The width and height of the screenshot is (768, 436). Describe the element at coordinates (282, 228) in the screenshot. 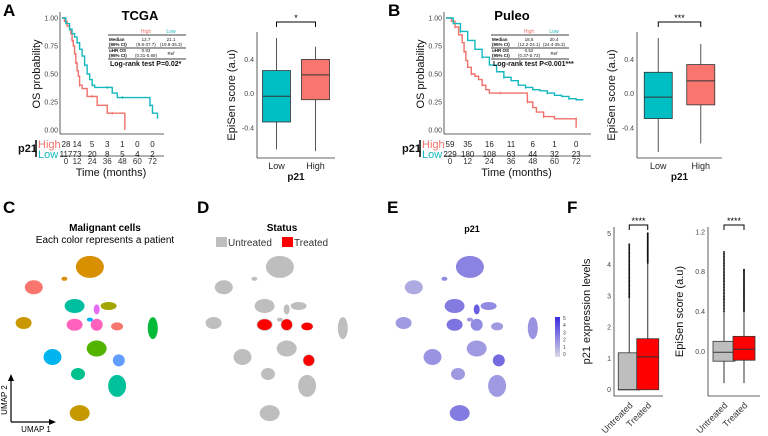

I see `umap-status-title: Status` at that location.